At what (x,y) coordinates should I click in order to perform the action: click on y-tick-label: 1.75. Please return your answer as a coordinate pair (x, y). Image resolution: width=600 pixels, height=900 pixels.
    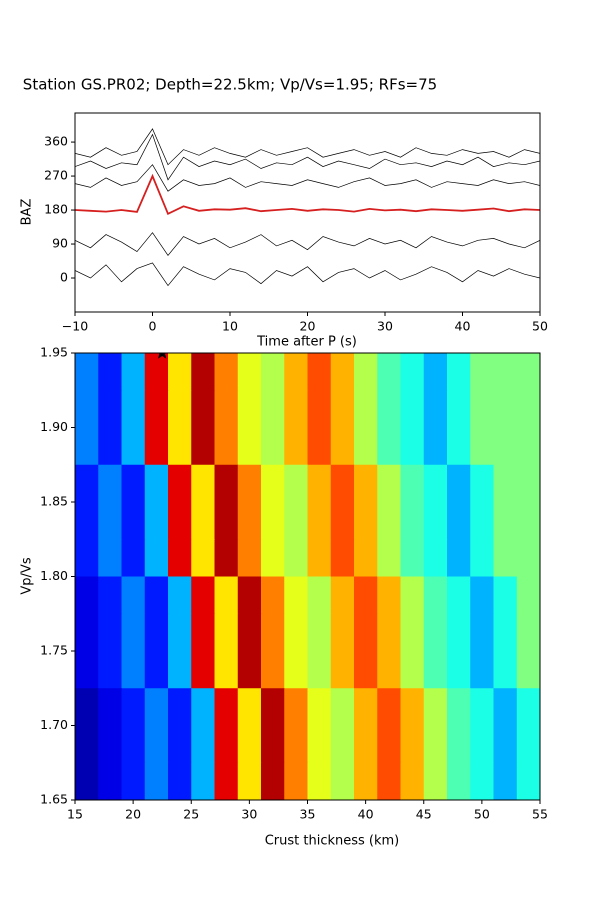
    Looking at the image, I should click on (54, 650).